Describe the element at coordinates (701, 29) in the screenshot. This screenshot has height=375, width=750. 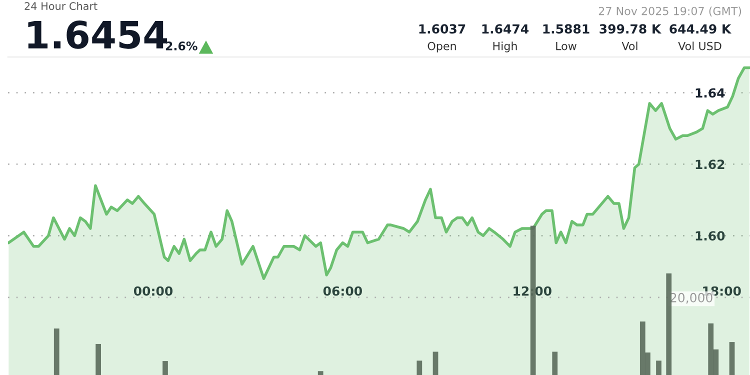
I see `text: 644.49 K` at that location.